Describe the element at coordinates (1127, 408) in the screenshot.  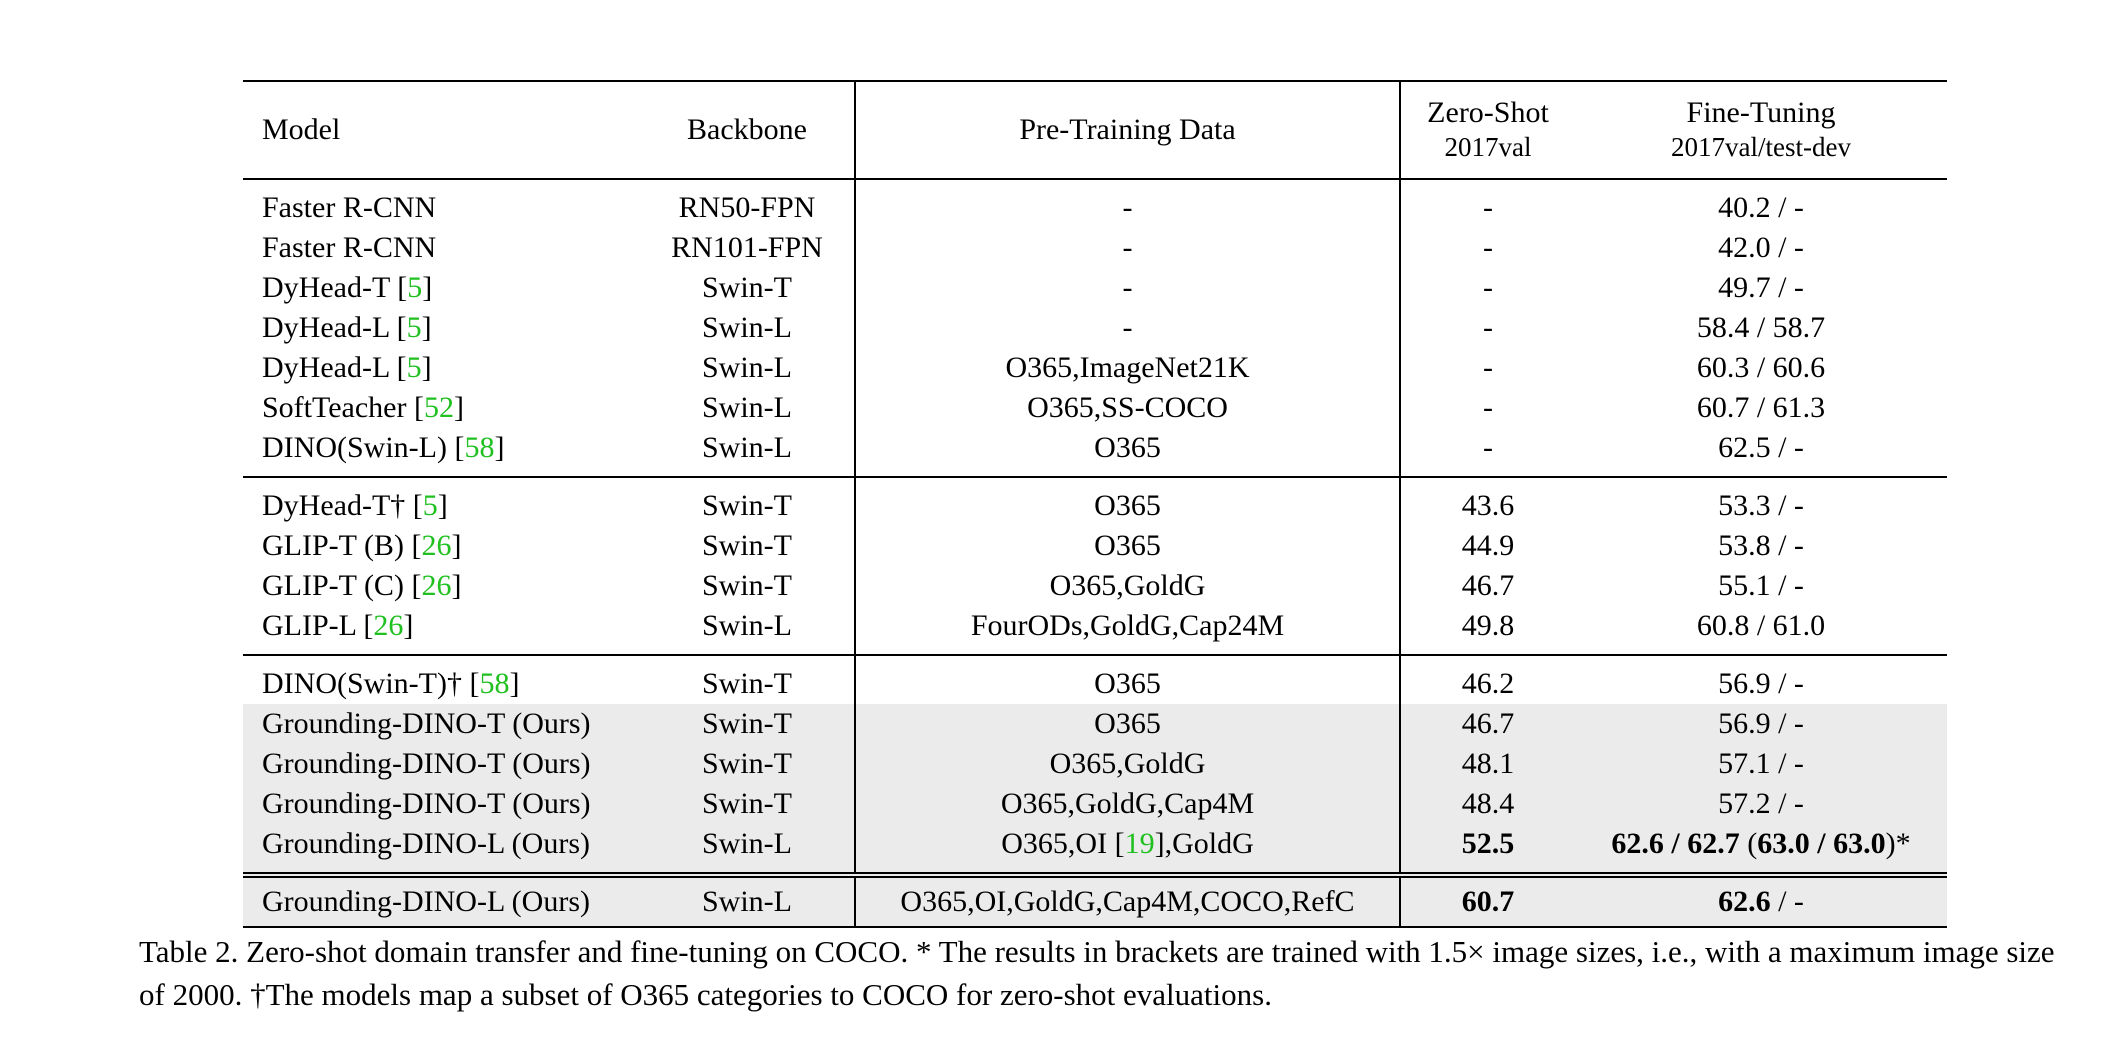
I see `table-cell: O365,SS-COCO` at that location.